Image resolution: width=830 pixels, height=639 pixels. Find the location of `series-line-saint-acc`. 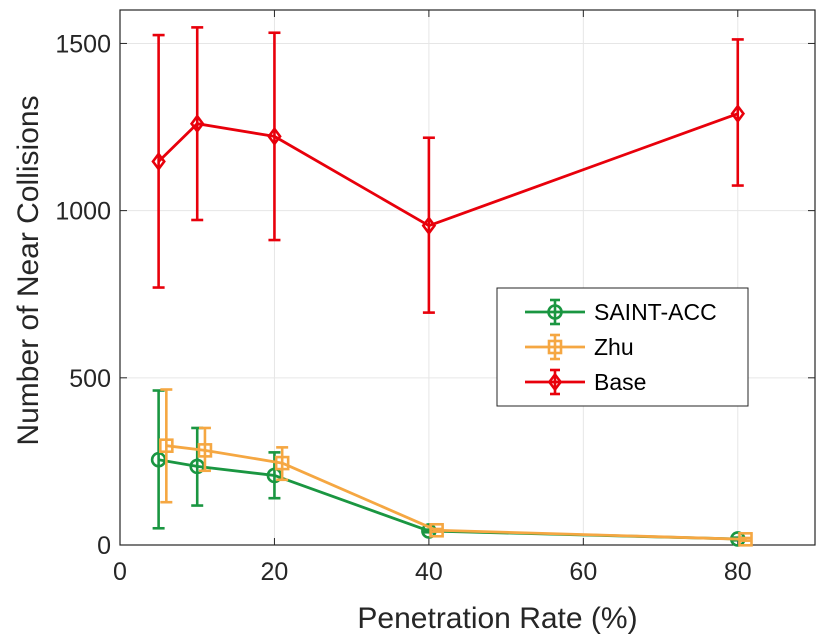

series-line-saint-acc is located at coordinates (448, 499).